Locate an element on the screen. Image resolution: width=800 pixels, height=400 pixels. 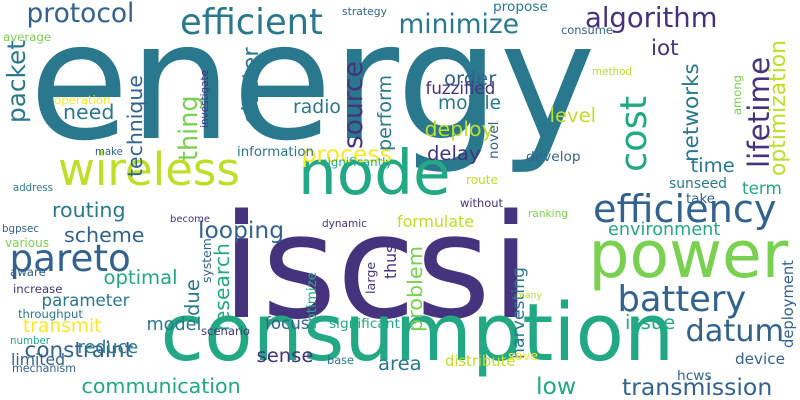
word: radio is located at coordinates (317, 107).